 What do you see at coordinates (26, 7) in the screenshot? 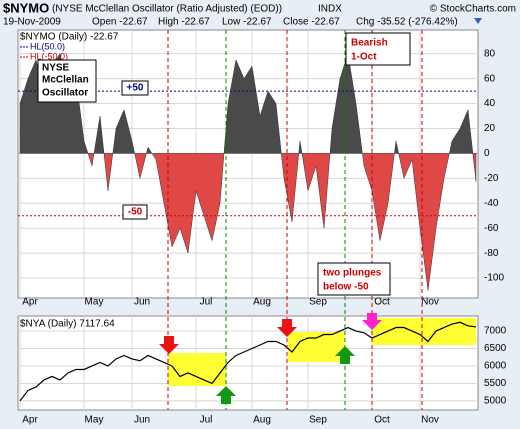
I see `symbol: $NYMO` at bounding box center [26, 7].